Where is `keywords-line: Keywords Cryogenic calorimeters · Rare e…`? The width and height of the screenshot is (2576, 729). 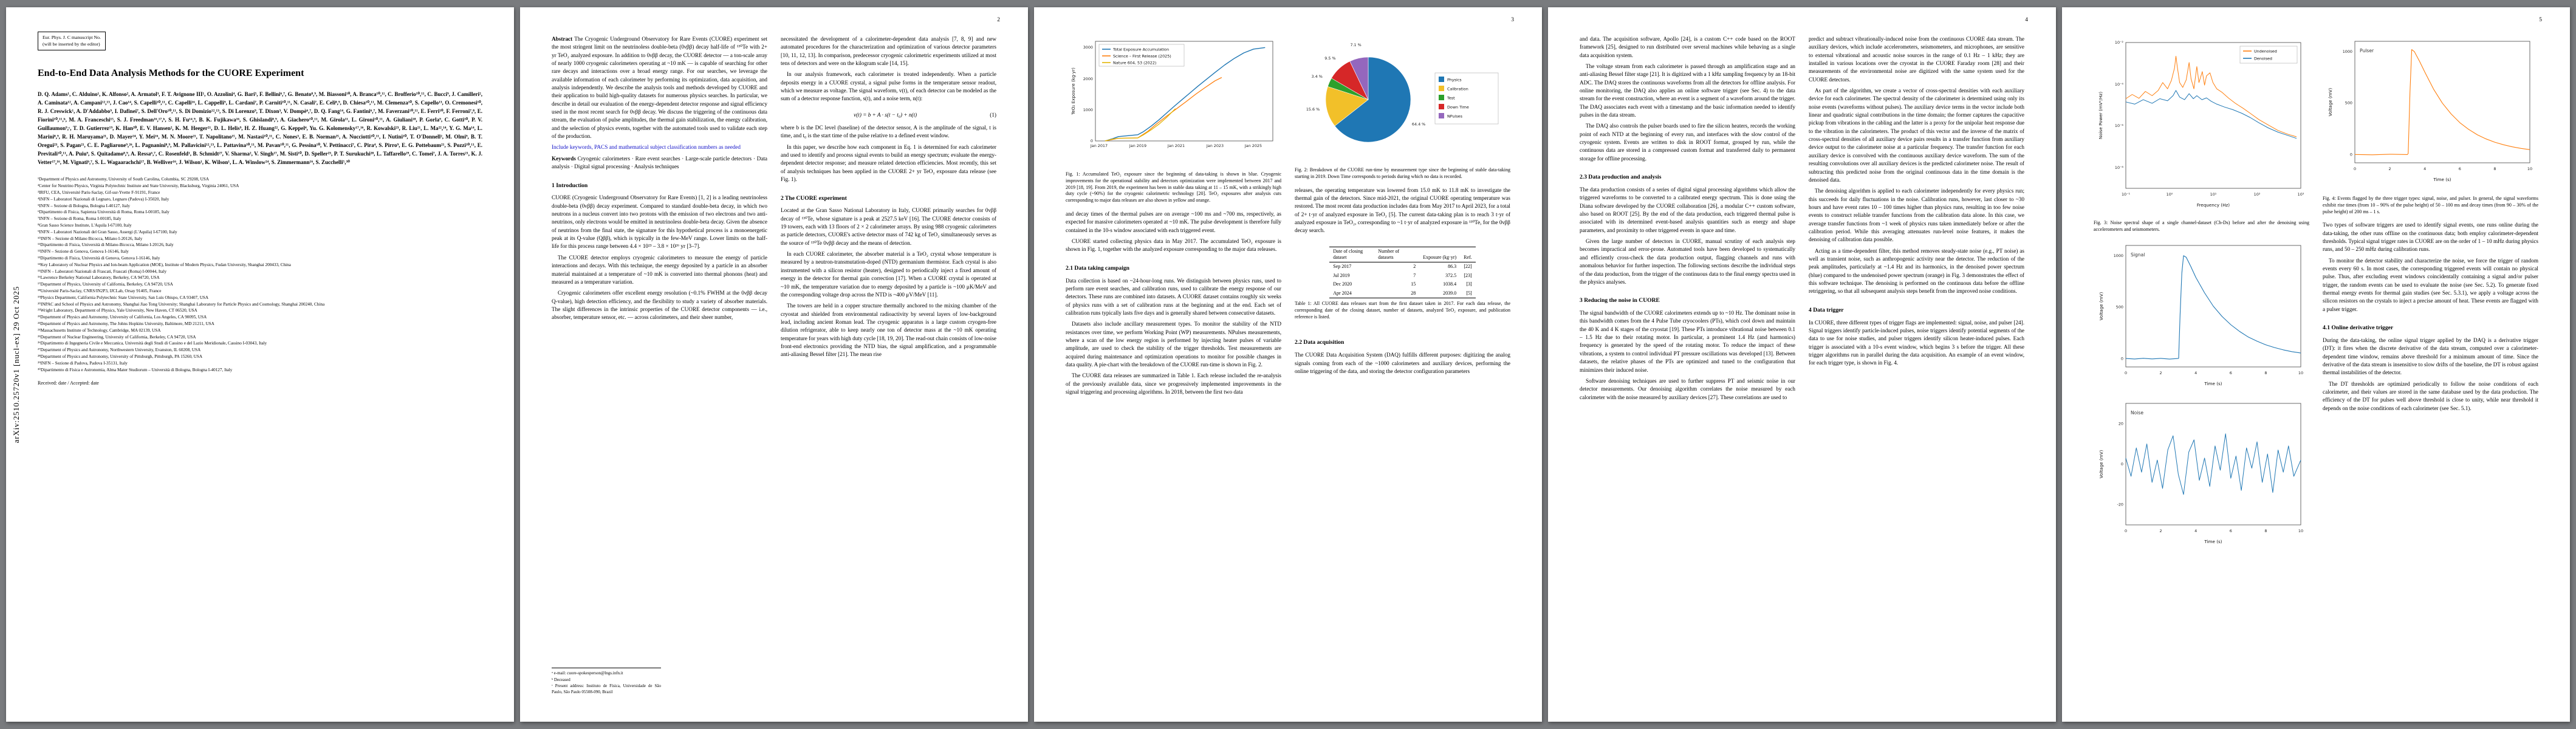
keywords-line: Keywords Cryogenic calorimeters · Rare e… is located at coordinates (660, 163).